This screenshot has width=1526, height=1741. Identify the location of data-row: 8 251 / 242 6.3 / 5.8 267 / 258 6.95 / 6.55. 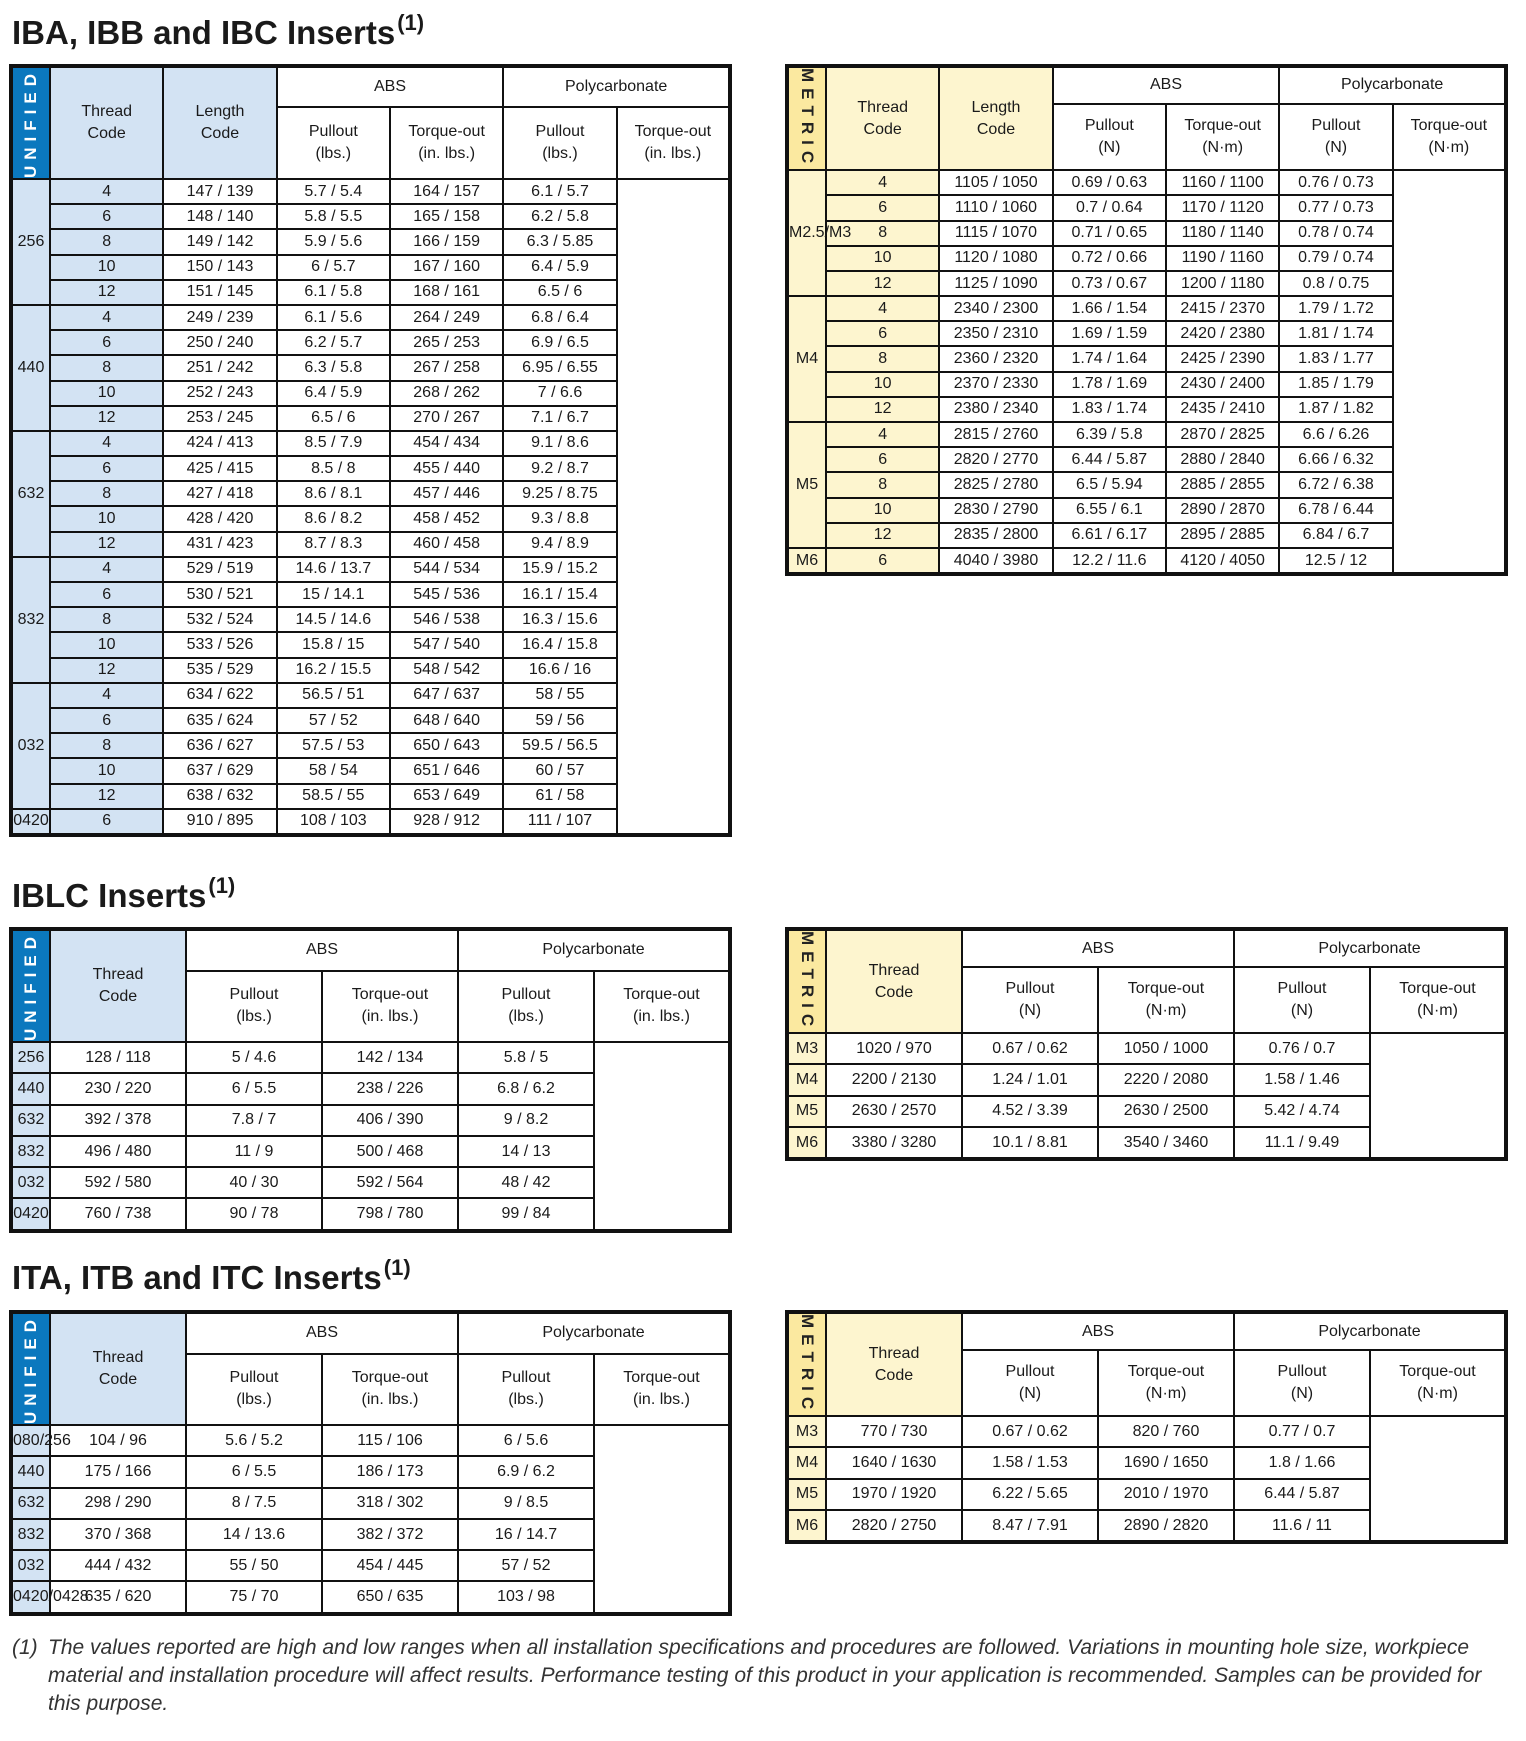
(370, 368).